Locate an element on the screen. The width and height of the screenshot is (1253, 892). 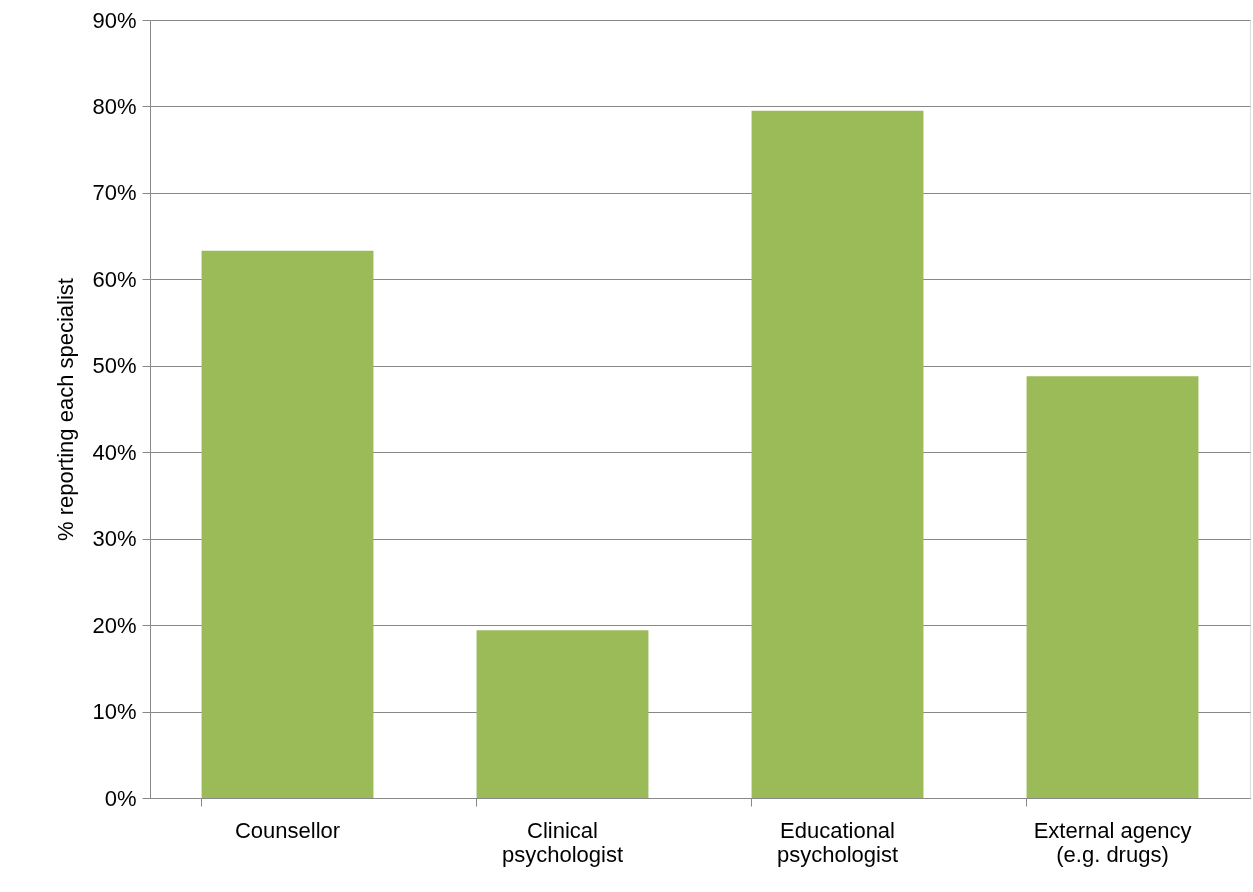
x-tick-label: Counsellor is located at coordinates (287, 830).